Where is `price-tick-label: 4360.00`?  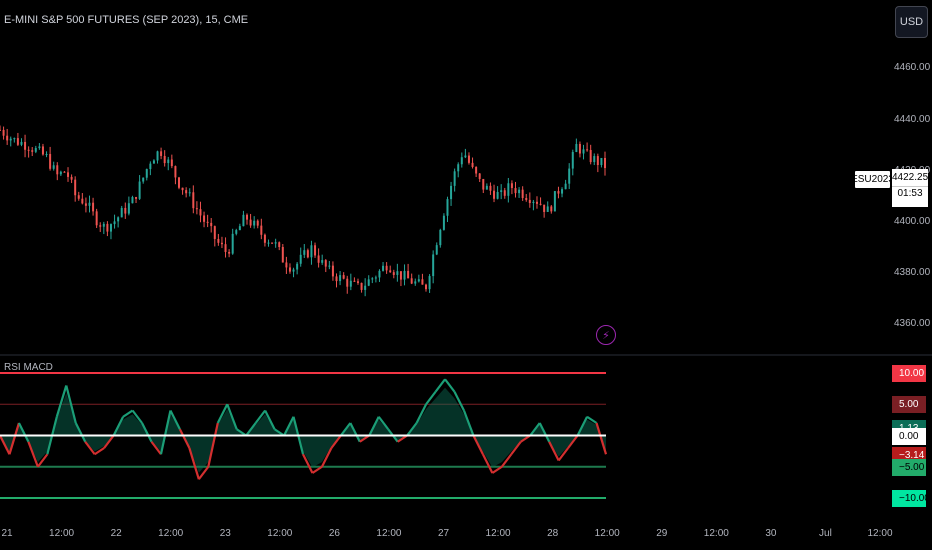 price-tick-label: 4360.00 is located at coordinates (912, 324).